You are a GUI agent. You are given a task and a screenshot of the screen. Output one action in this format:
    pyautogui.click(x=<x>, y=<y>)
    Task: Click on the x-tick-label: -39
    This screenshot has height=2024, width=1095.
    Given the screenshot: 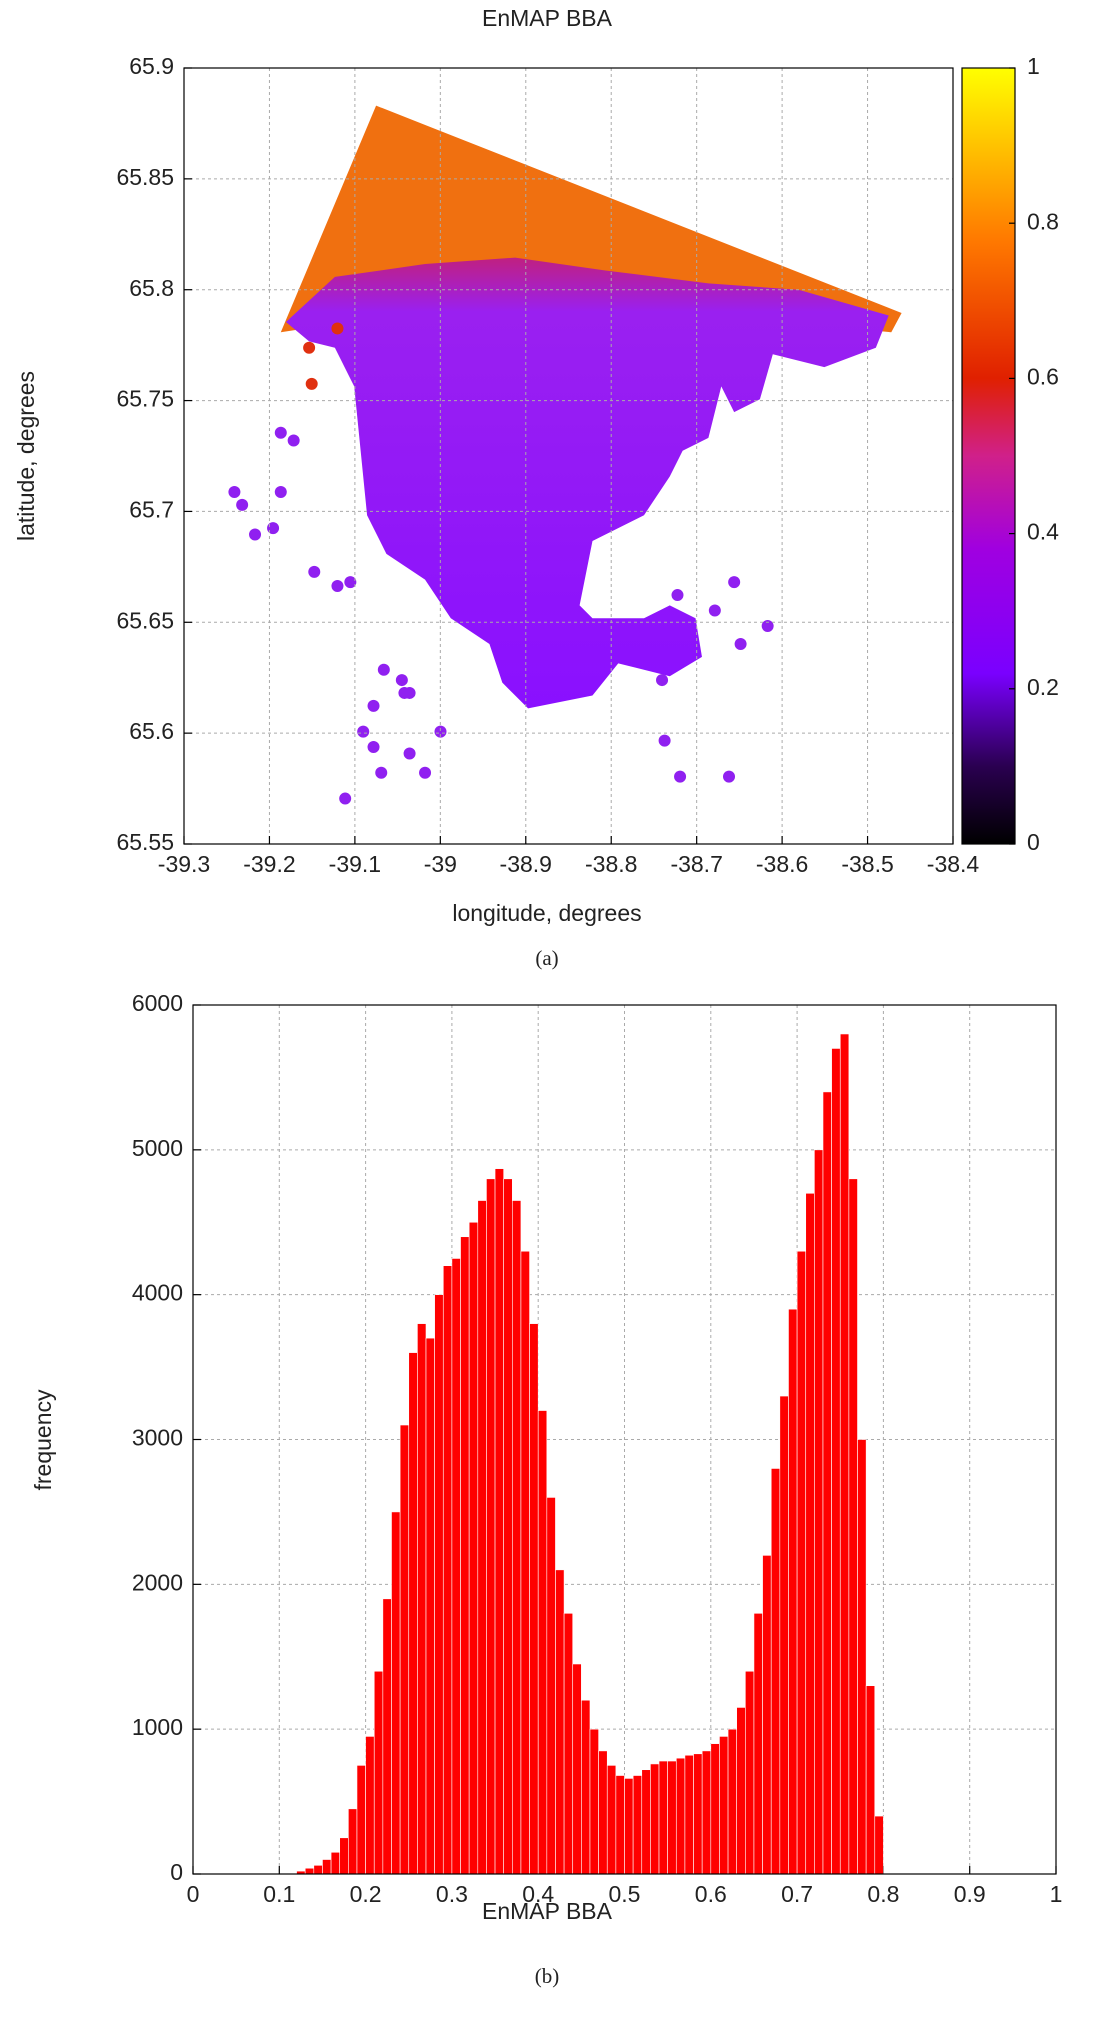 What is the action you would take?
    pyautogui.click(x=440, y=864)
    